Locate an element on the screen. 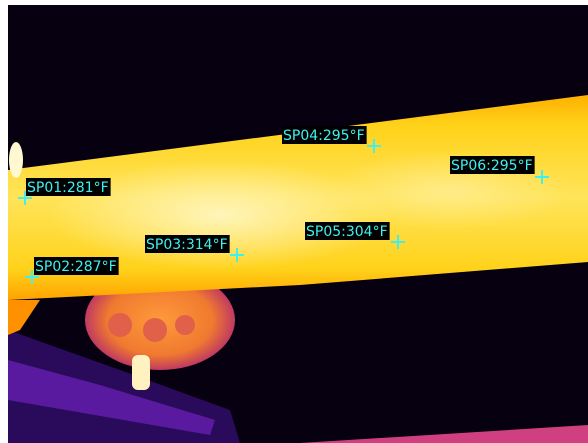 The width and height of the screenshot is (588, 443). spot-marker: SP06:295°F is located at coordinates (499, 170).